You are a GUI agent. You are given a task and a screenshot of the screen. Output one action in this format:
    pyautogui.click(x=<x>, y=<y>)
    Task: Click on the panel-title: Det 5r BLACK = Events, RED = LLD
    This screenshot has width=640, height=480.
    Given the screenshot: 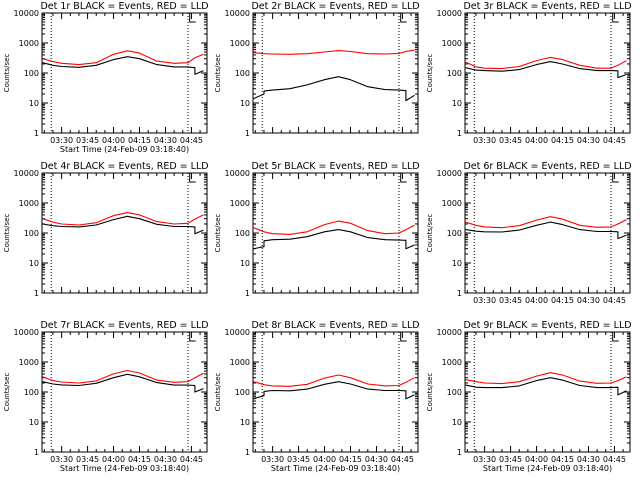 What is the action you would take?
    pyautogui.click(x=335, y=166)
    